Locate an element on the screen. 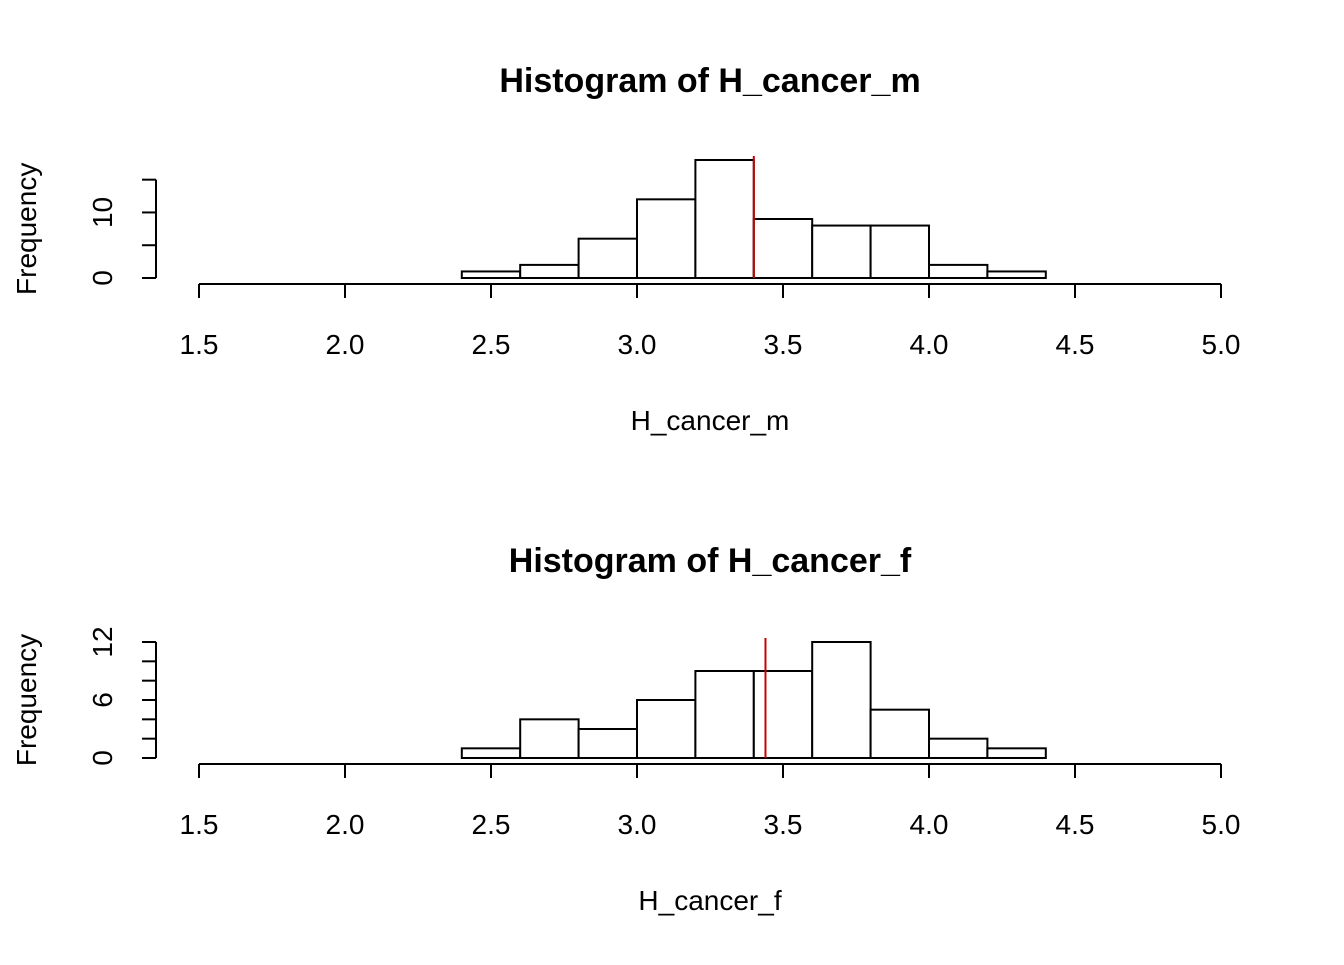 This screenshot has width=1344, height=965. y-tick-label: 10 is located at coordinates (102, 212).